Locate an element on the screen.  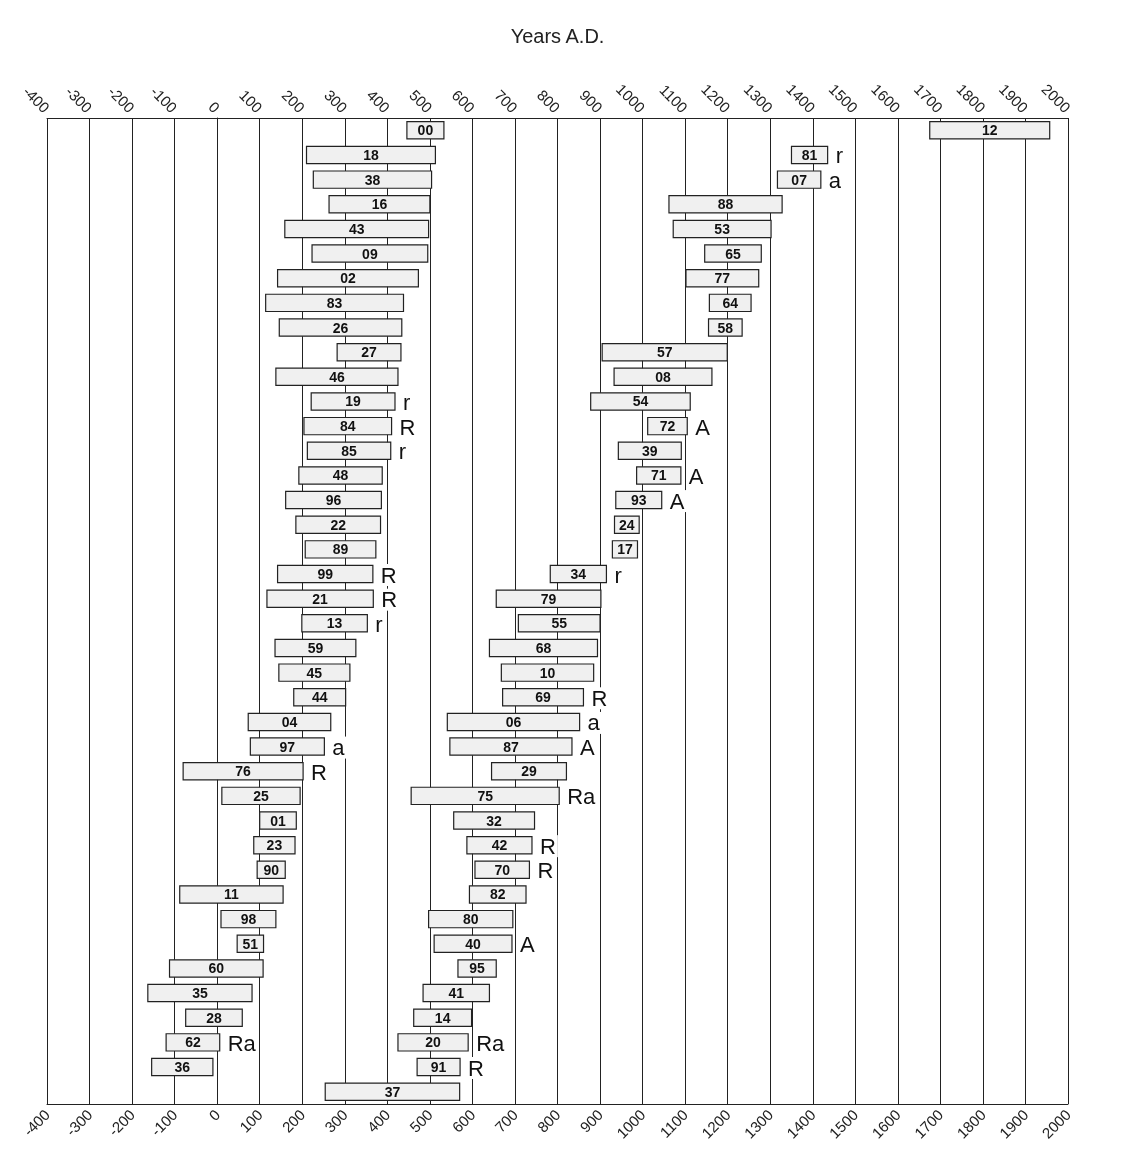
x-tick-label: 0 is located at coordinates (214, 1114).